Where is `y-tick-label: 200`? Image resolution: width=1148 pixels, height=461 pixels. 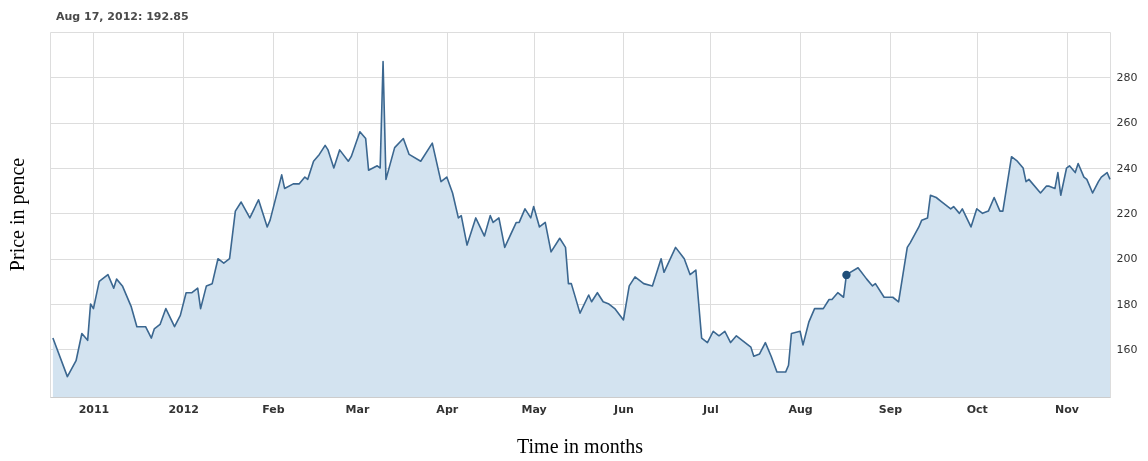
y-tick-label: 200 is located at coordinates (1127, 259).